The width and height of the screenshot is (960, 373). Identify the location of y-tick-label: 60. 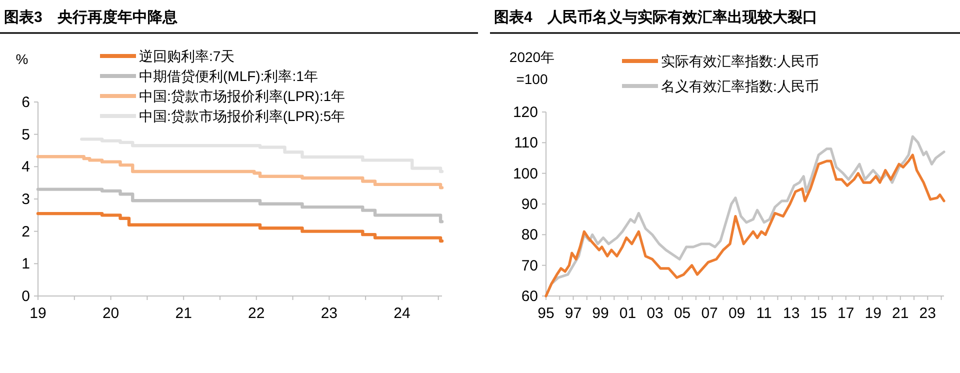
(529, 296).